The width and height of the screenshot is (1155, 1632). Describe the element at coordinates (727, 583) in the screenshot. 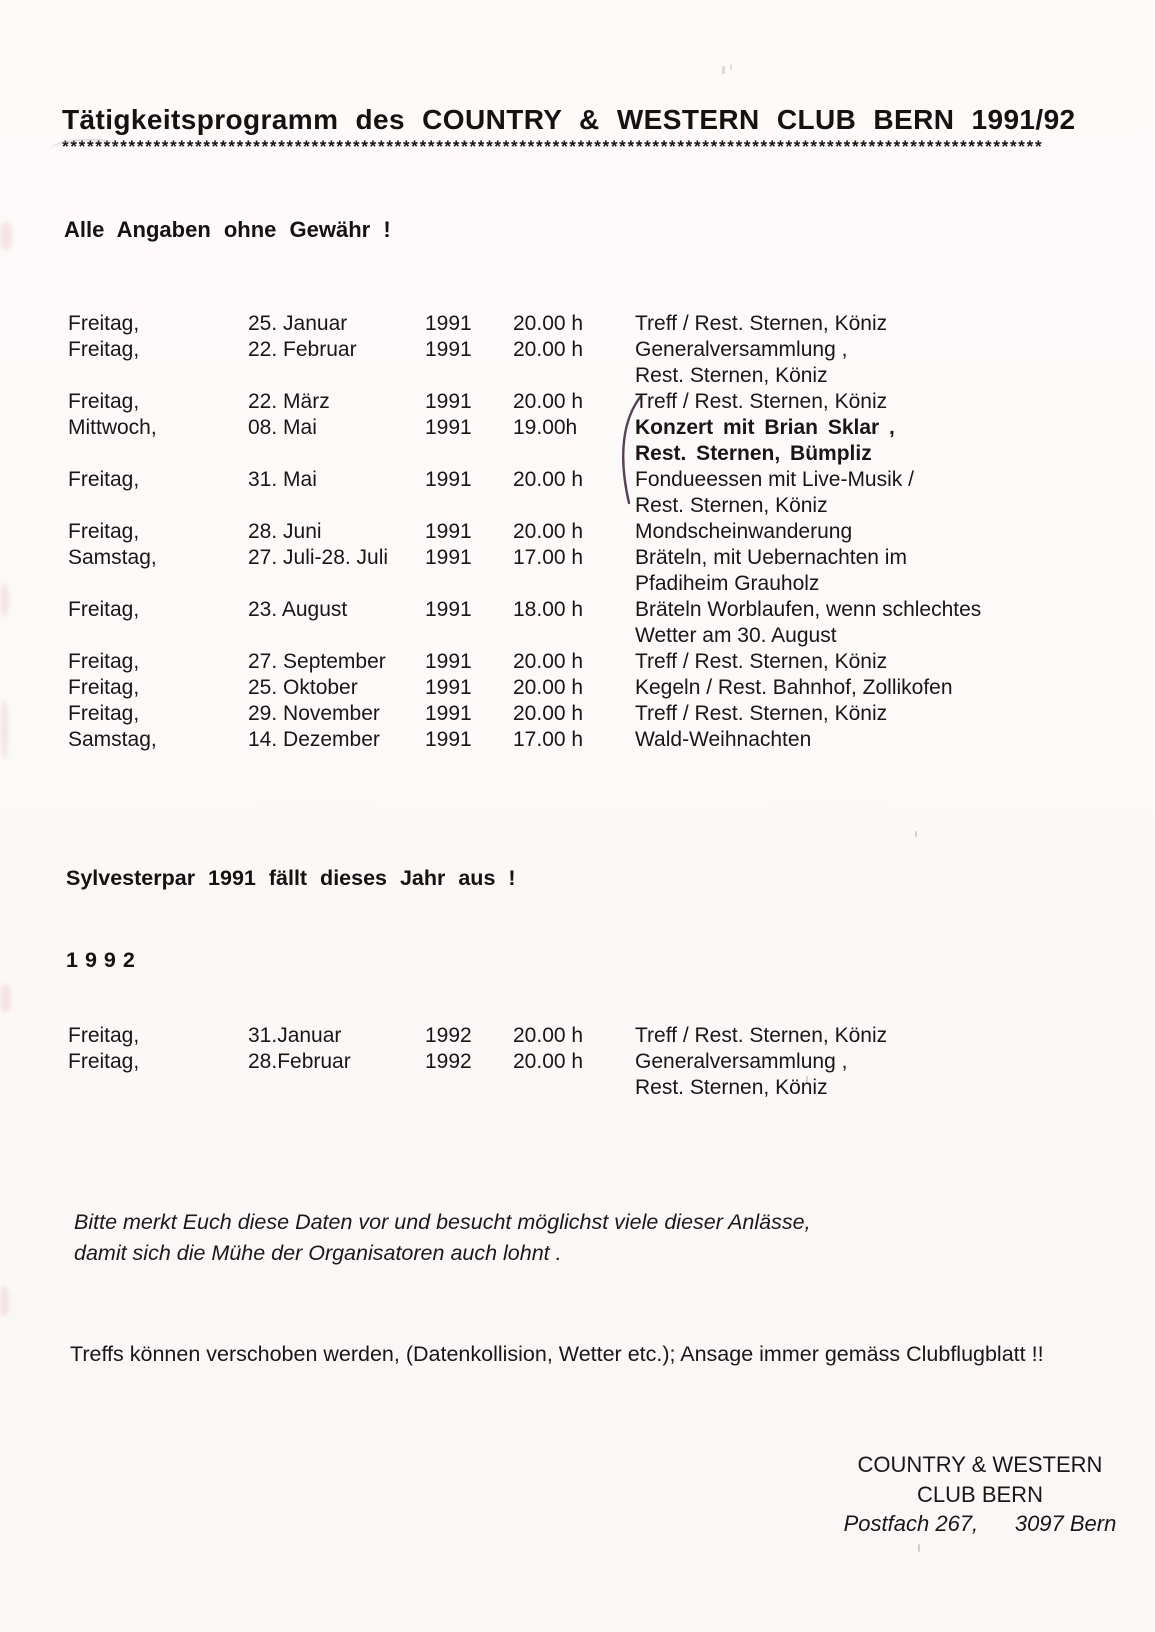

I see `description-line: Pfadiheim Grauholz` at that location.